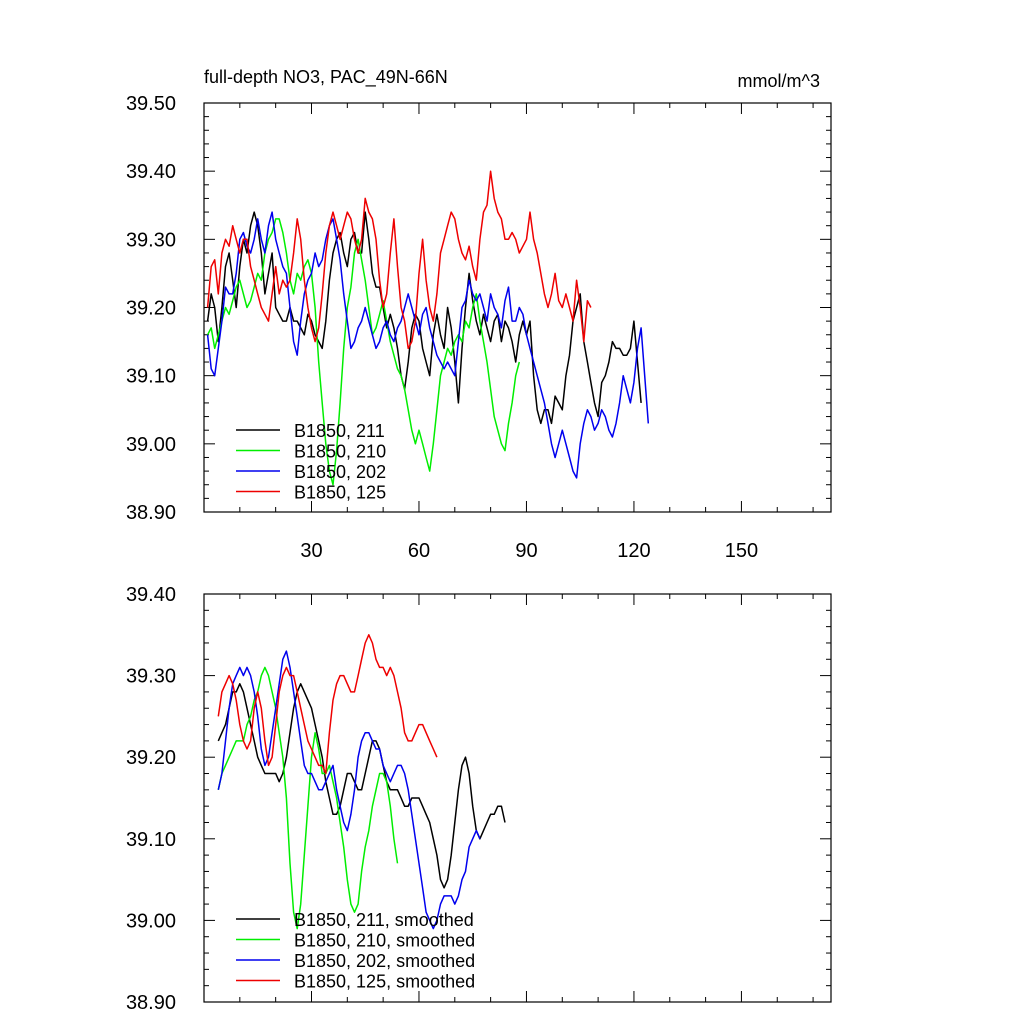  Describe the element at coordinates (384, 982) in the screenshot. I see `legend-label: B1850, 125, smoothed` at that location.